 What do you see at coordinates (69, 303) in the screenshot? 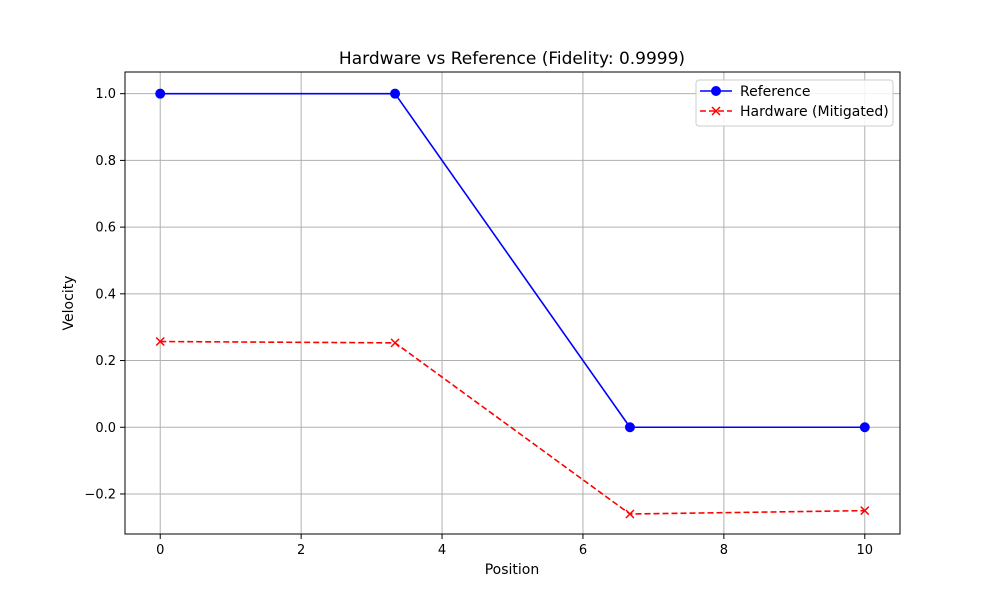
I see `y-axis-label: Velocity` at bounding box center [69, 303].